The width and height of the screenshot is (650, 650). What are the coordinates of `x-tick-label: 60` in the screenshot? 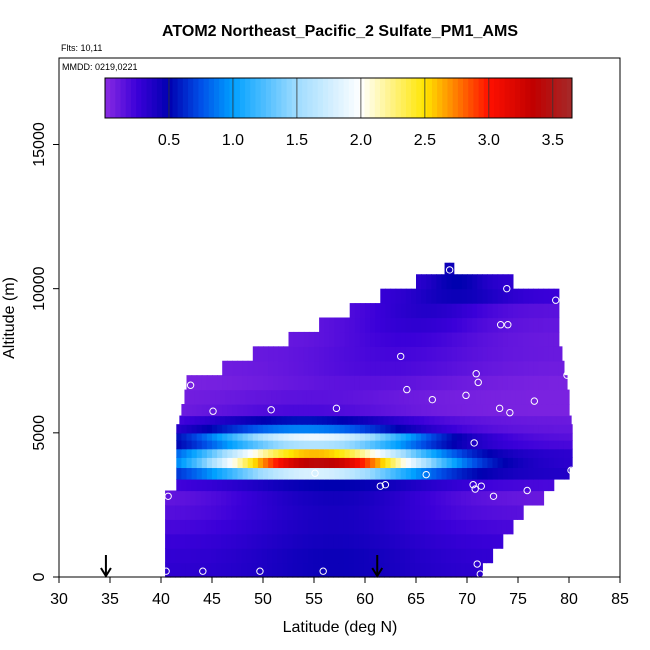 It's located at (365, 599).